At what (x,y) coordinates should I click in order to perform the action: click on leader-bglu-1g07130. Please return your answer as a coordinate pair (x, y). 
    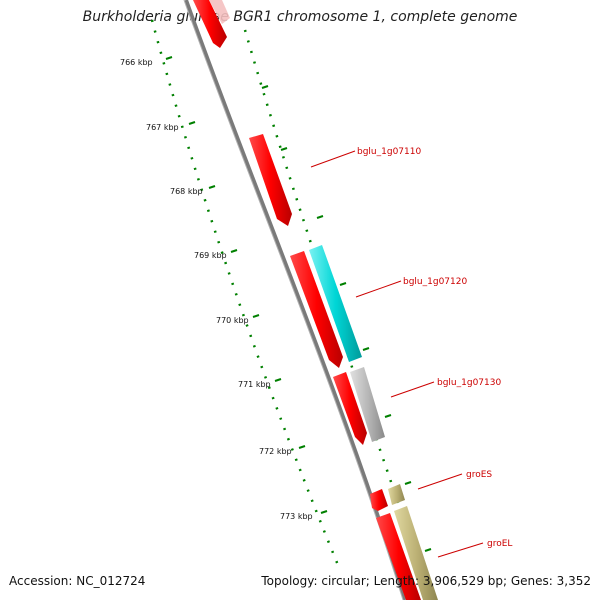
    Looking at the image, I should click on (412, 389).